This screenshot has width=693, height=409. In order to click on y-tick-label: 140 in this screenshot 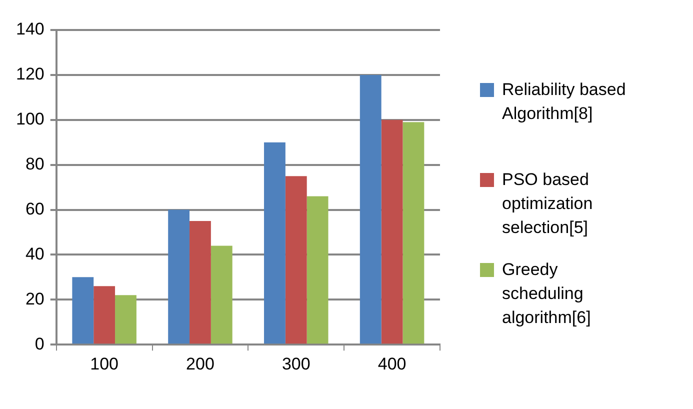, I will do `click(30, 29)`.